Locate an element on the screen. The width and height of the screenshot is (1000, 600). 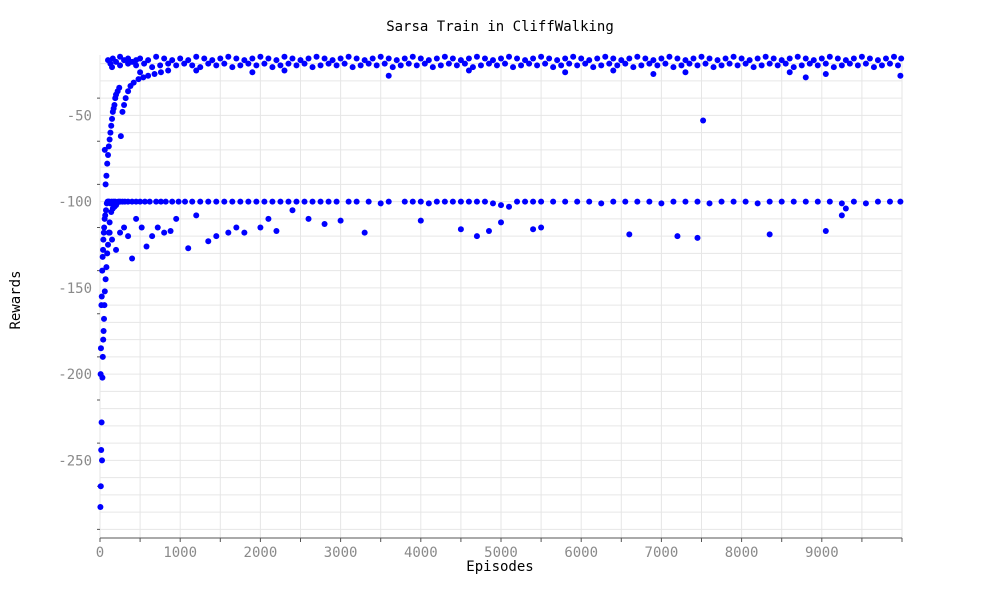
x-tick-label: 7000 is located at coordinates (662, 553).